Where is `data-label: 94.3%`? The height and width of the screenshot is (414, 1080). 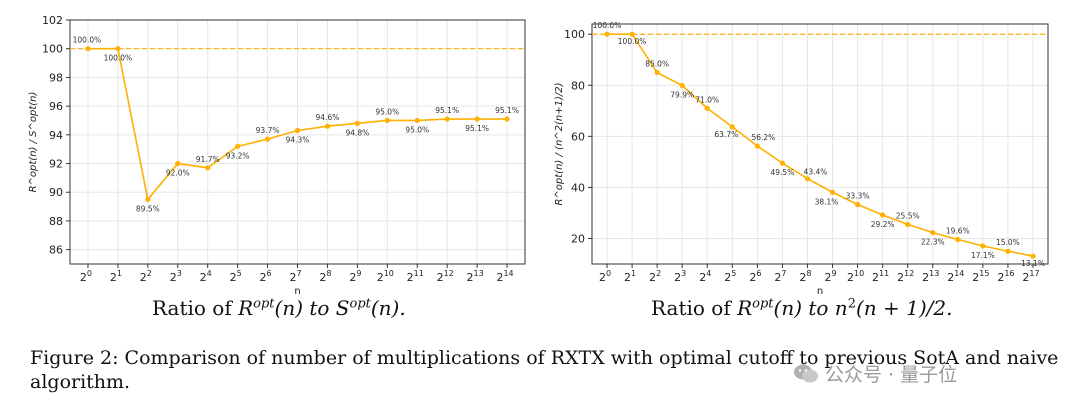
data-label: 94.3% is located at coordinates (298, 140).